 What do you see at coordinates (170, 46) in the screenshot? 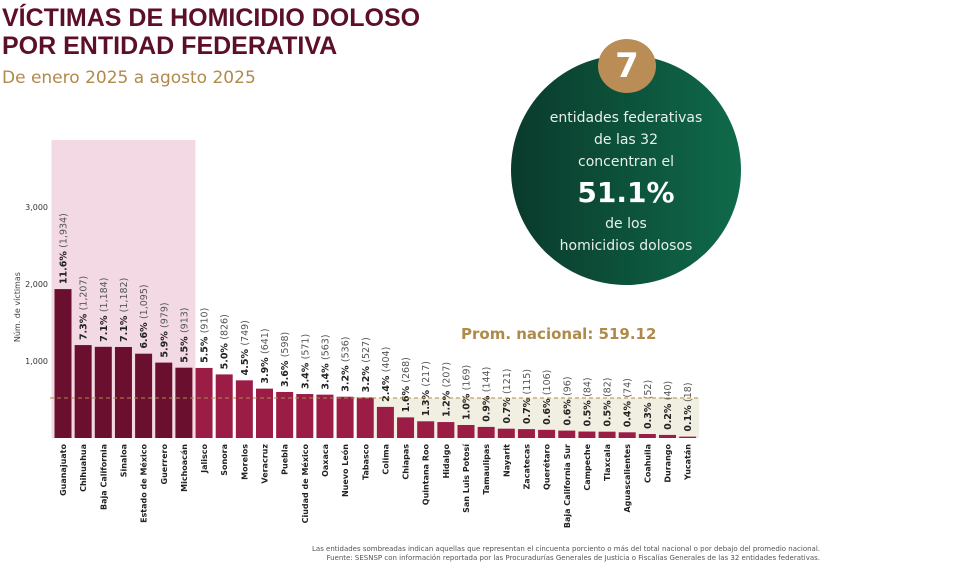
I see `title-line-2: POR ENTIDAD FEDERATIVA` at bounding box center [170, 46].